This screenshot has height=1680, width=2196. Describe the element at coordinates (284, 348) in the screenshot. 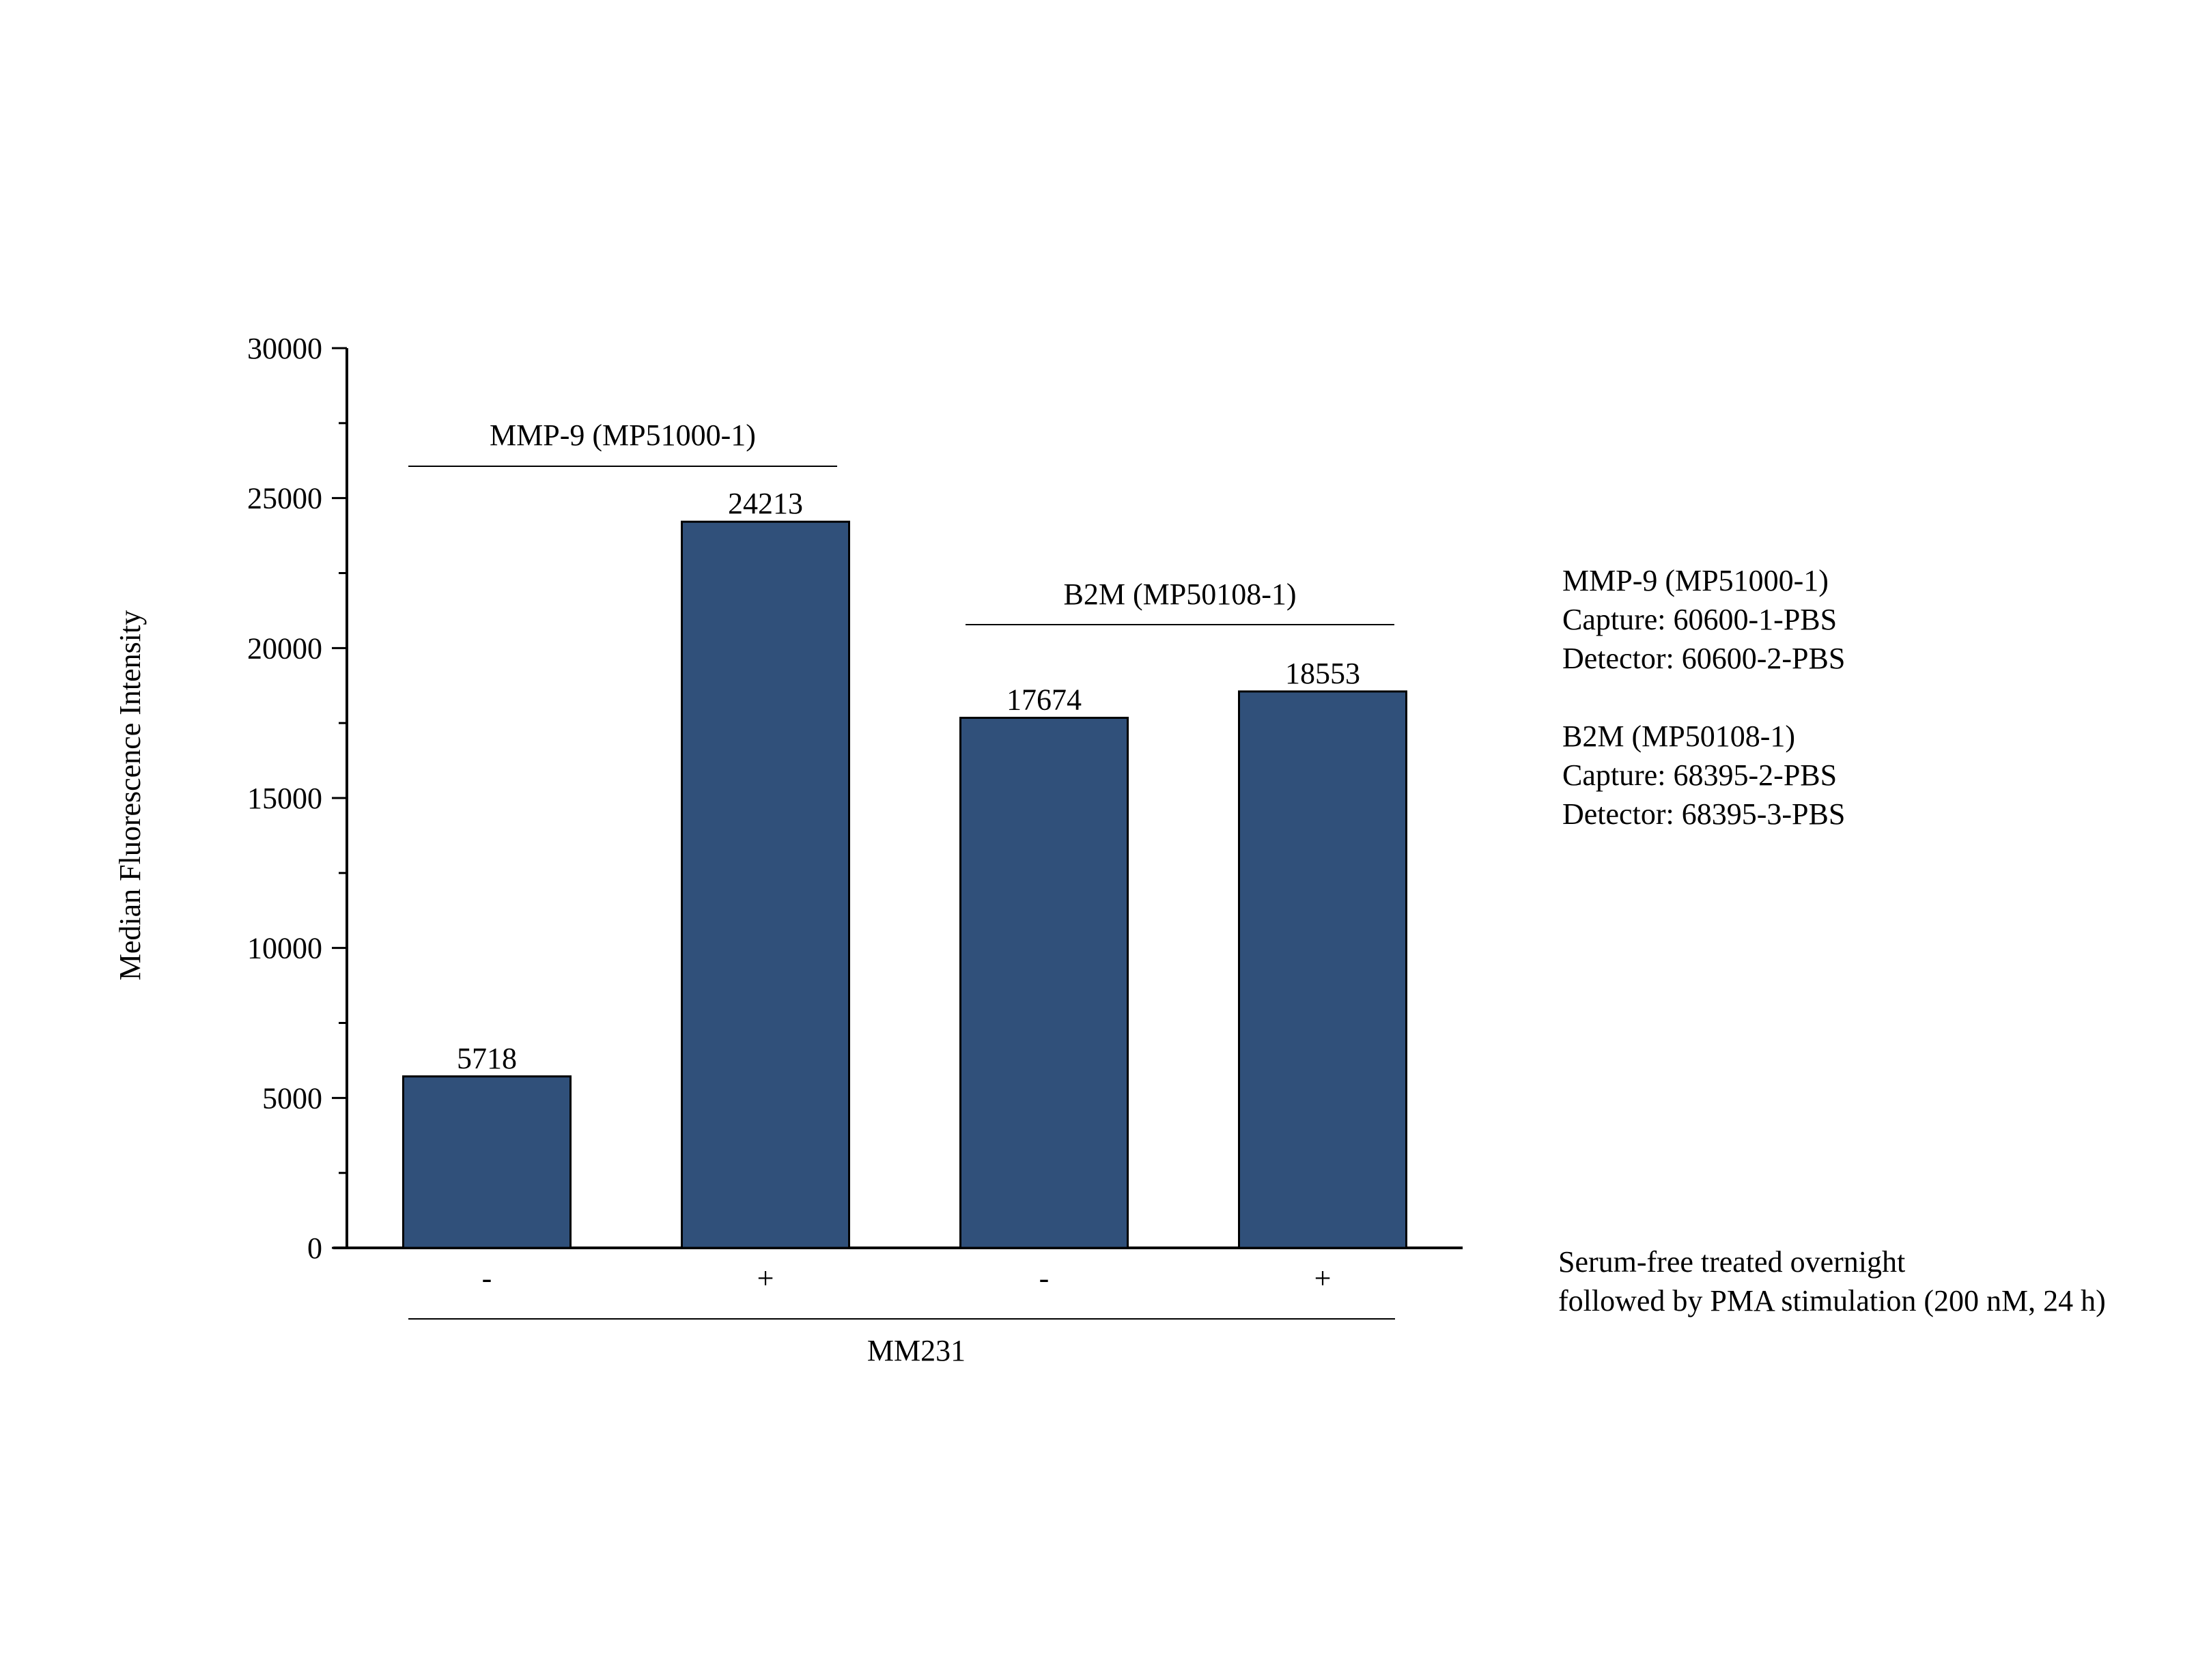

I see `y-tick-label: 30000` at that location.